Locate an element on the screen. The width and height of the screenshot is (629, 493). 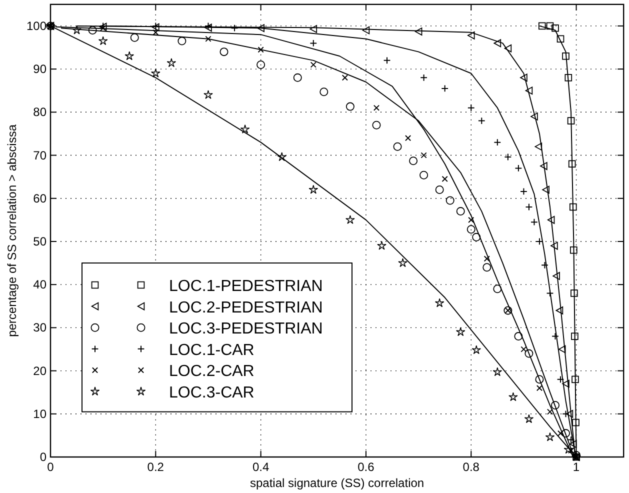
y-tick-label: 50 is located at coordinates (40, 241).